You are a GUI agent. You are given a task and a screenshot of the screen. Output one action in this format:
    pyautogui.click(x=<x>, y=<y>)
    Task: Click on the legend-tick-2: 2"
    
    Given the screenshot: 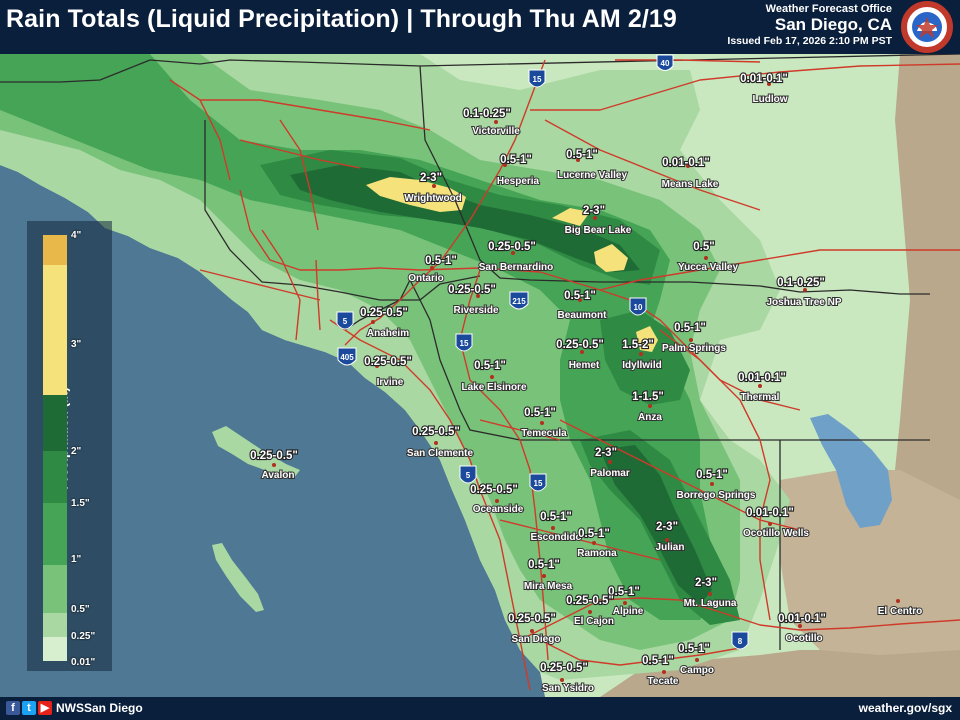 What is the action you would take?
    pyautogui.click(x=76, y=451)
    